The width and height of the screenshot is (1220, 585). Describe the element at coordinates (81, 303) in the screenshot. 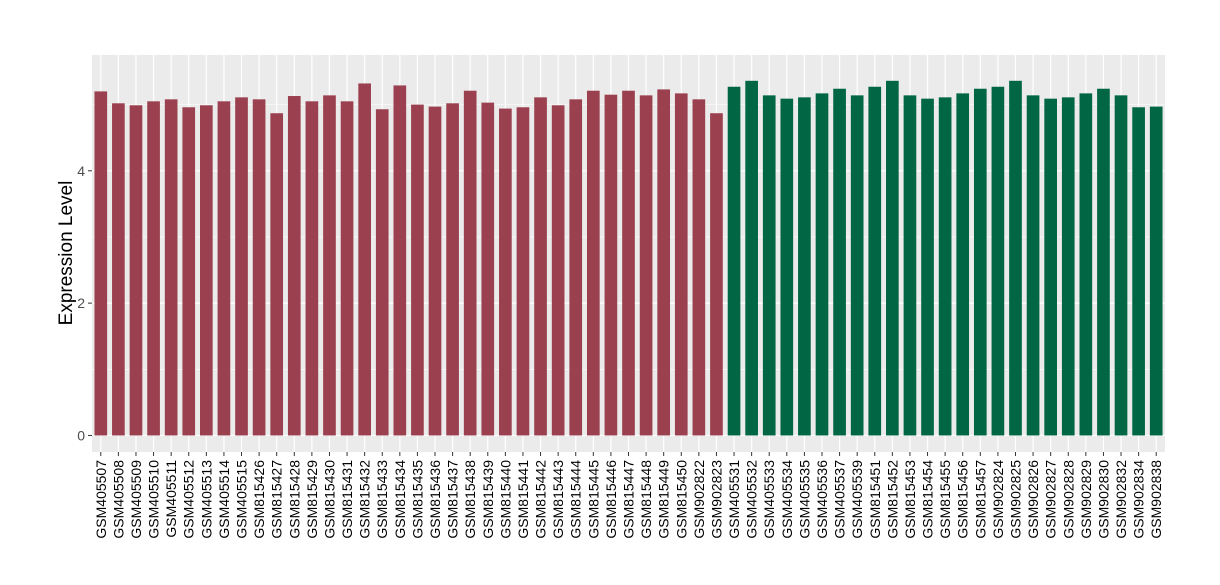

I see `y-tick-label: 2` at that location.